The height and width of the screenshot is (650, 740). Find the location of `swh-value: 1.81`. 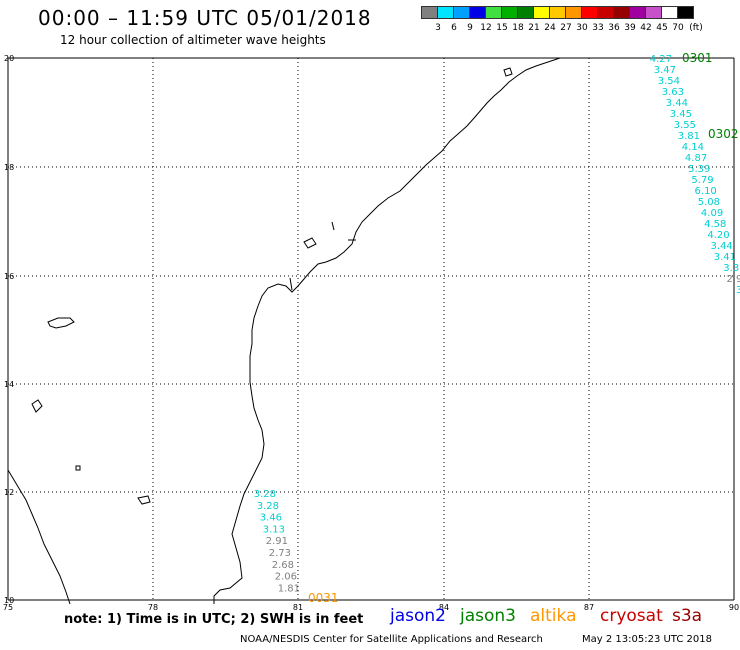

swh-value: 1.81 is located at coordinates (289, 588).